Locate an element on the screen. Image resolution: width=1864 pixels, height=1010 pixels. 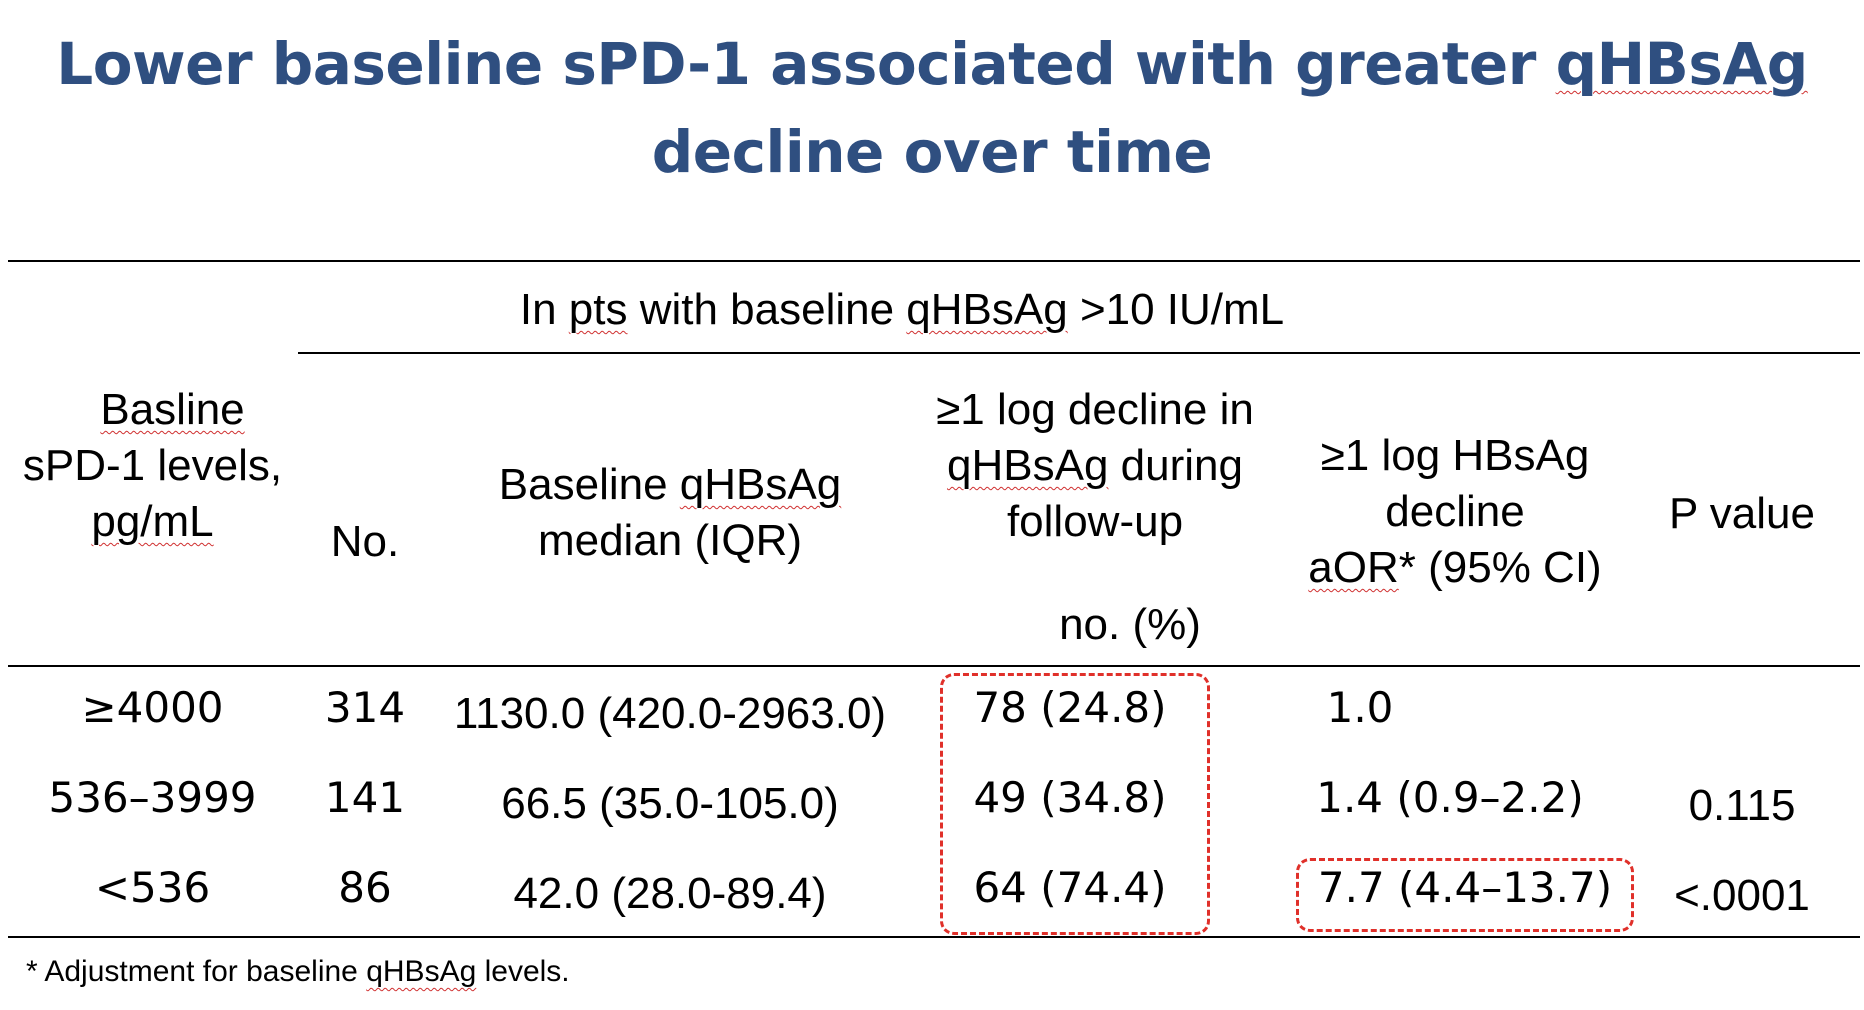
table-top-rule is located at coordinates (934, 261).